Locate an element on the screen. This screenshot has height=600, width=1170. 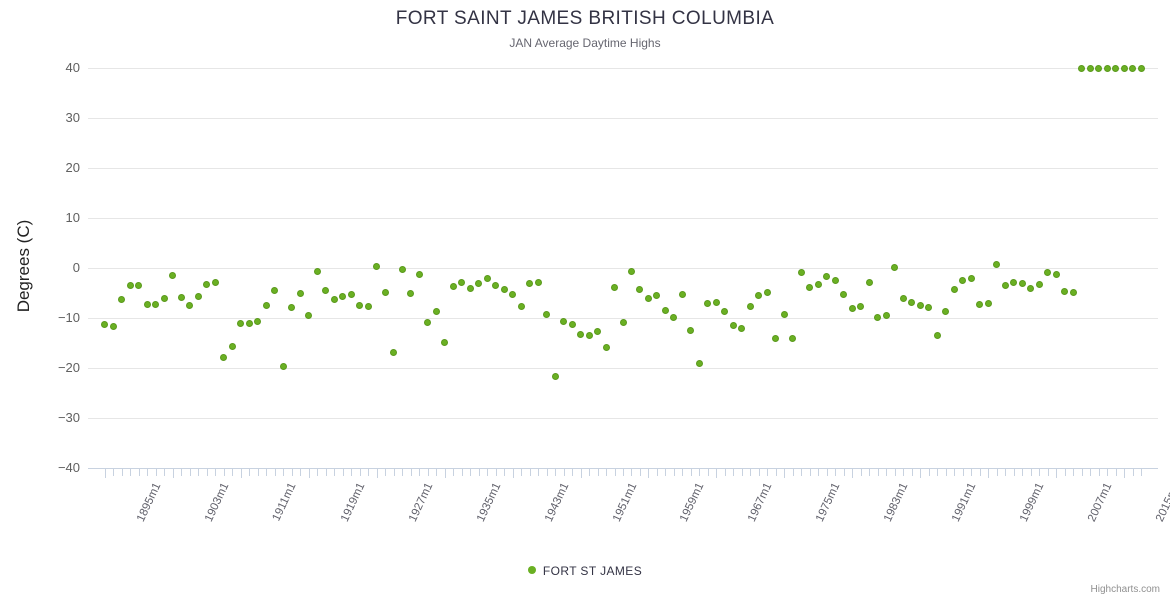
highcharts-credit: Highcharts.com is located at coordinates (1125, 589).